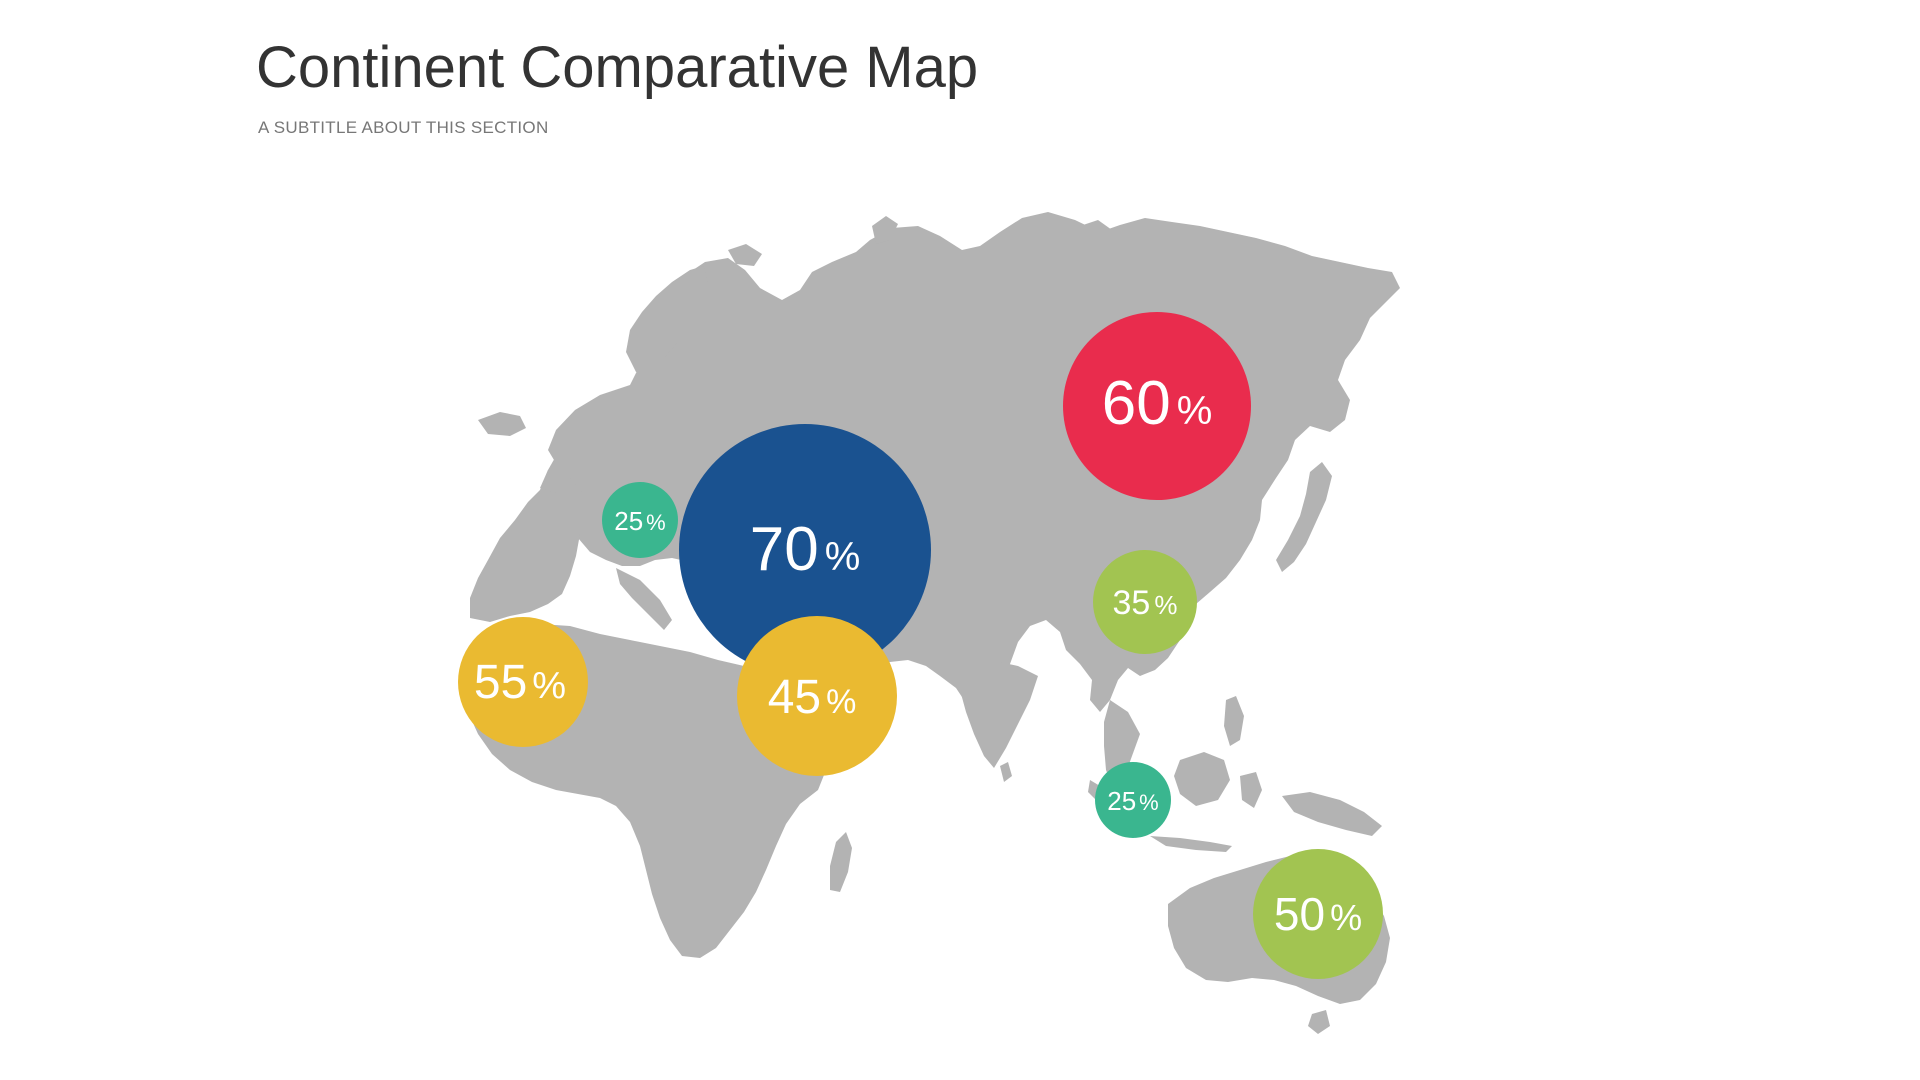 This screenshot has width=1920, height=1080. Describe the element at coordinates (403, 127) in the screenshot. I see `page-subtitle: A SUBTITLE ABOUT THIS SECTION` at that location.